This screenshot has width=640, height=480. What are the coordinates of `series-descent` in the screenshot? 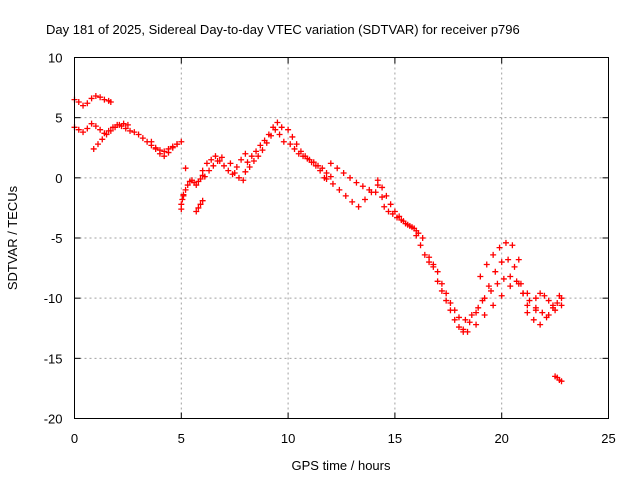 It's located at (440, 283).